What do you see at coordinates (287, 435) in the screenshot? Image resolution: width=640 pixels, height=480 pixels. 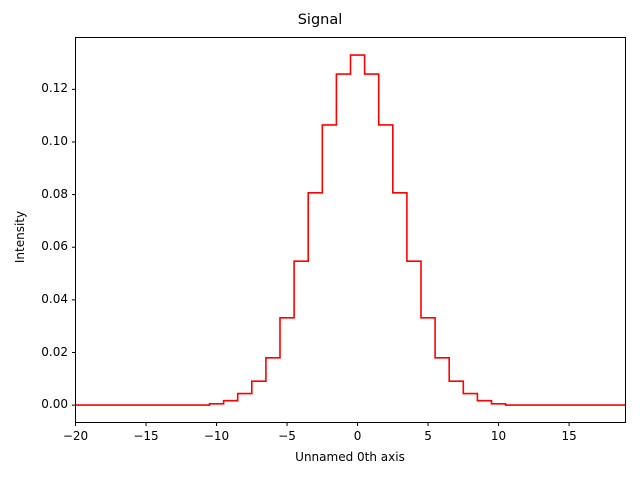 I see `x-tick-label: −5` at bounding box center [287, 435].